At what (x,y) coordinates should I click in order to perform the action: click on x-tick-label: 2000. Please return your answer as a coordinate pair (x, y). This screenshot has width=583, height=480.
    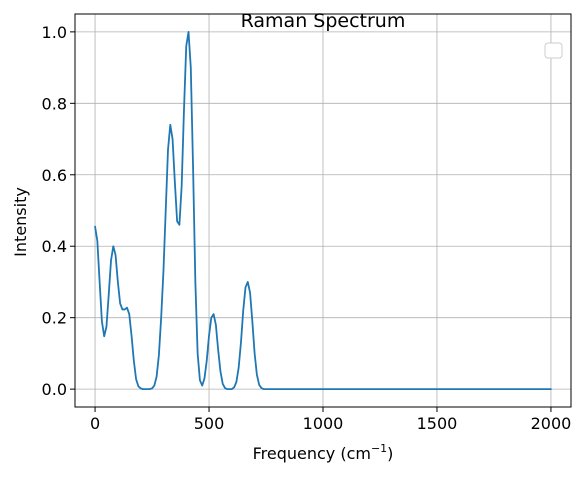
    Looking at the image, I should click on (551, 423).